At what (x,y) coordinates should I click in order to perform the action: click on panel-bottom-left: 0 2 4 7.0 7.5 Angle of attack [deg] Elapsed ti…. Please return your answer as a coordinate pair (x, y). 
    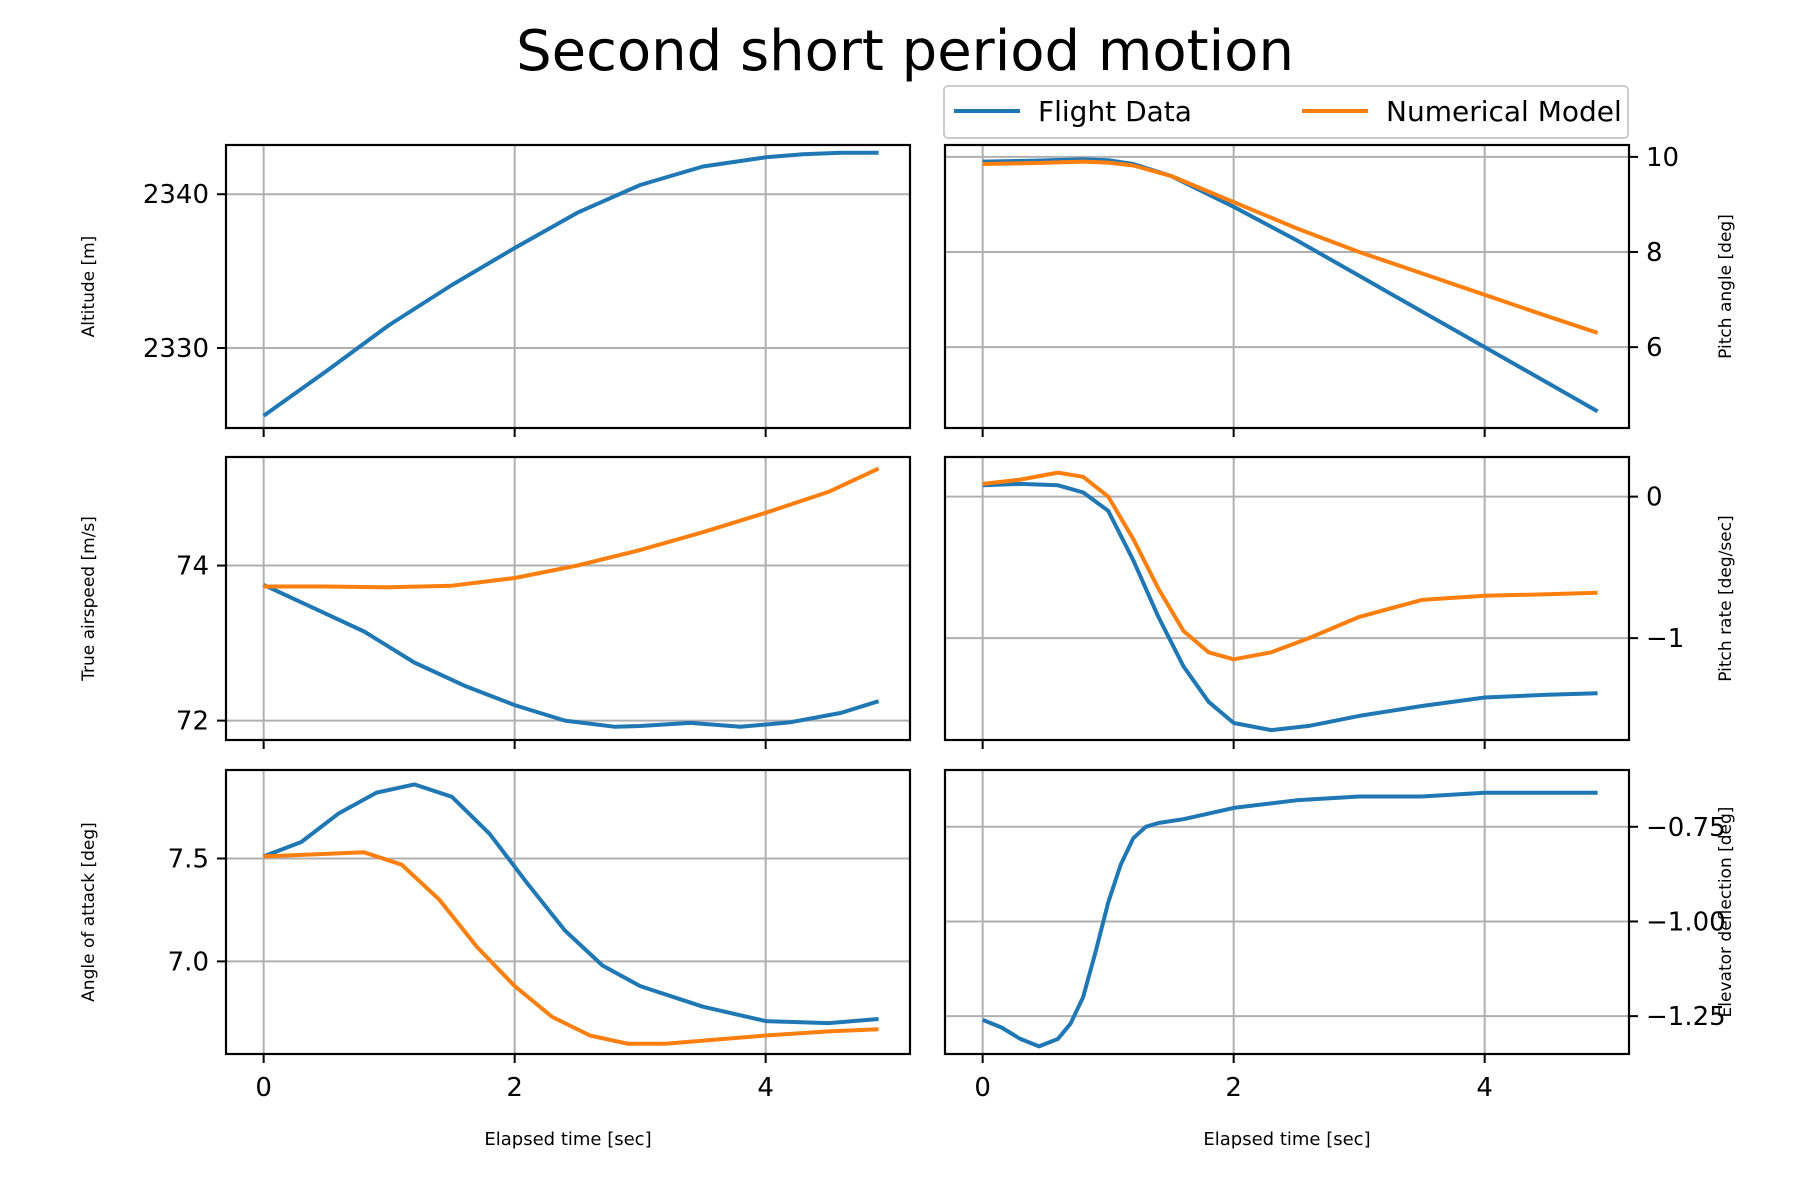
    Looking at the image, I should click on (495, 959).